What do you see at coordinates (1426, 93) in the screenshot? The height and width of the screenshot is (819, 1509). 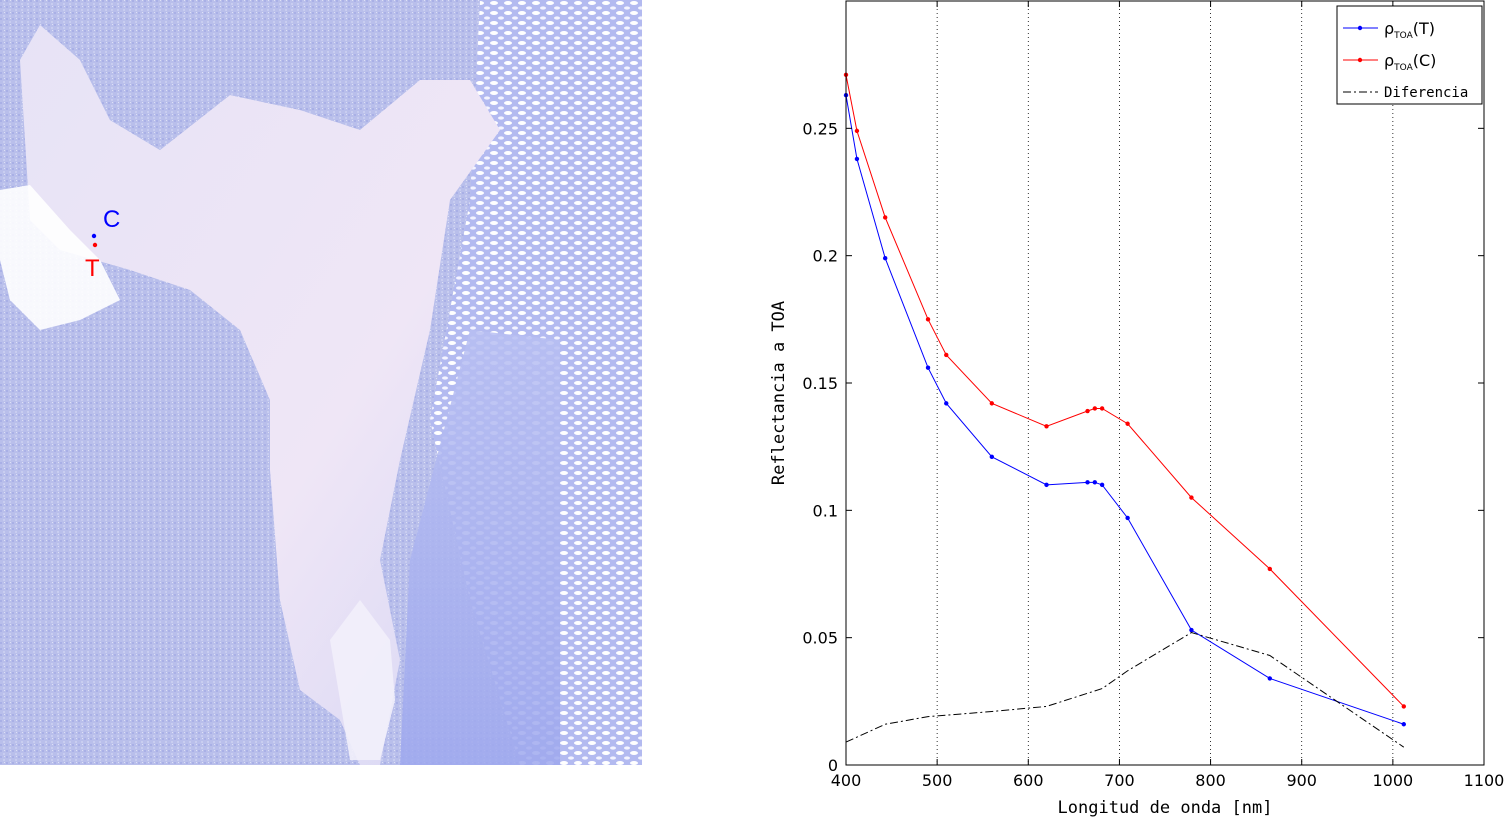 I see `legend-label: Diferencia` at bounding box center [1426, 93].